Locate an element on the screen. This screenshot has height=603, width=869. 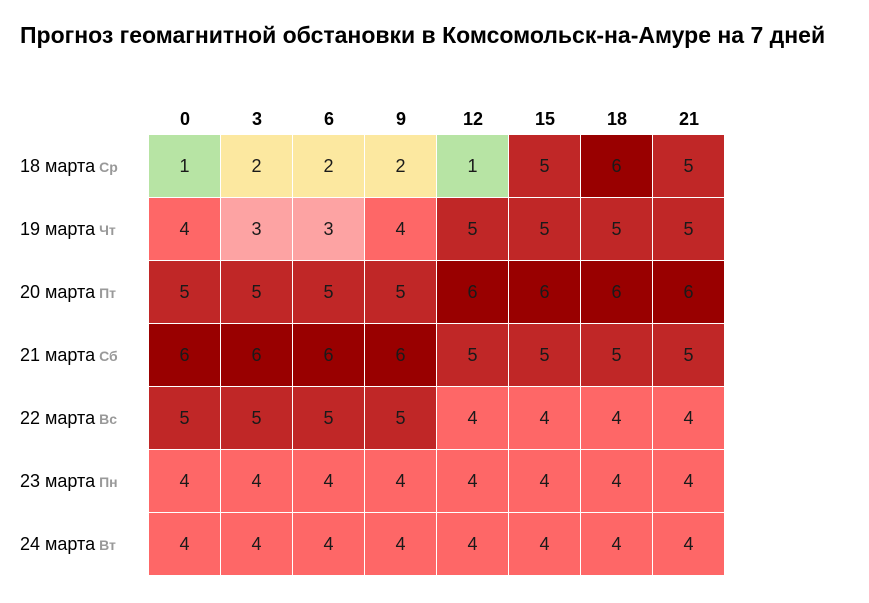
day-date: 24 марта is located at coordinates (58, 544).